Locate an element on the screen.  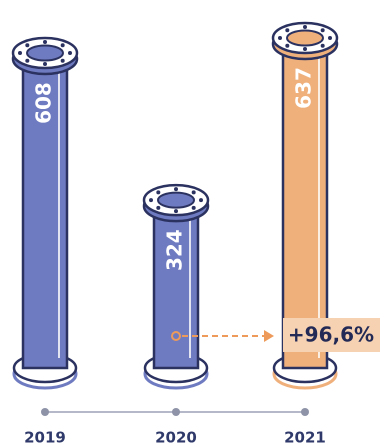
x-tick-label: 2019 is located at coordinates (45, 438).